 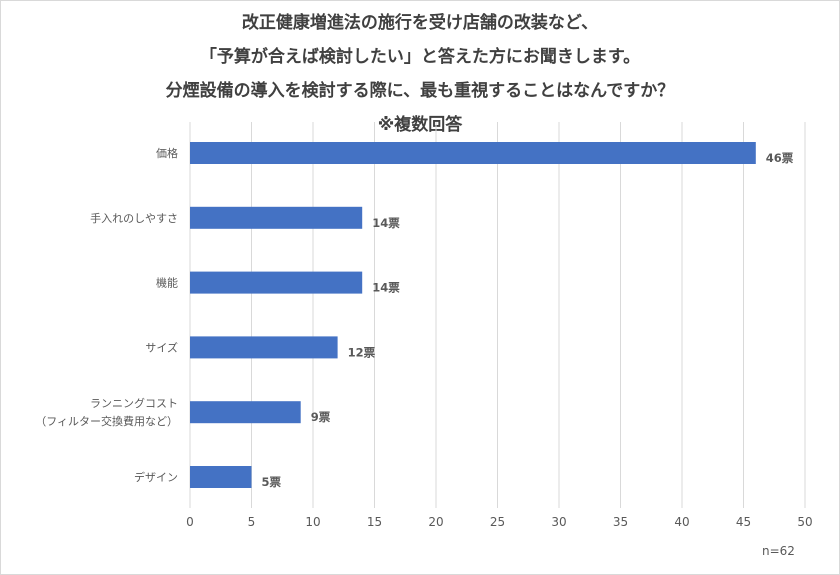 I want to click on chart-title-line-4: ※複数回答, so click(x=420, y=125).